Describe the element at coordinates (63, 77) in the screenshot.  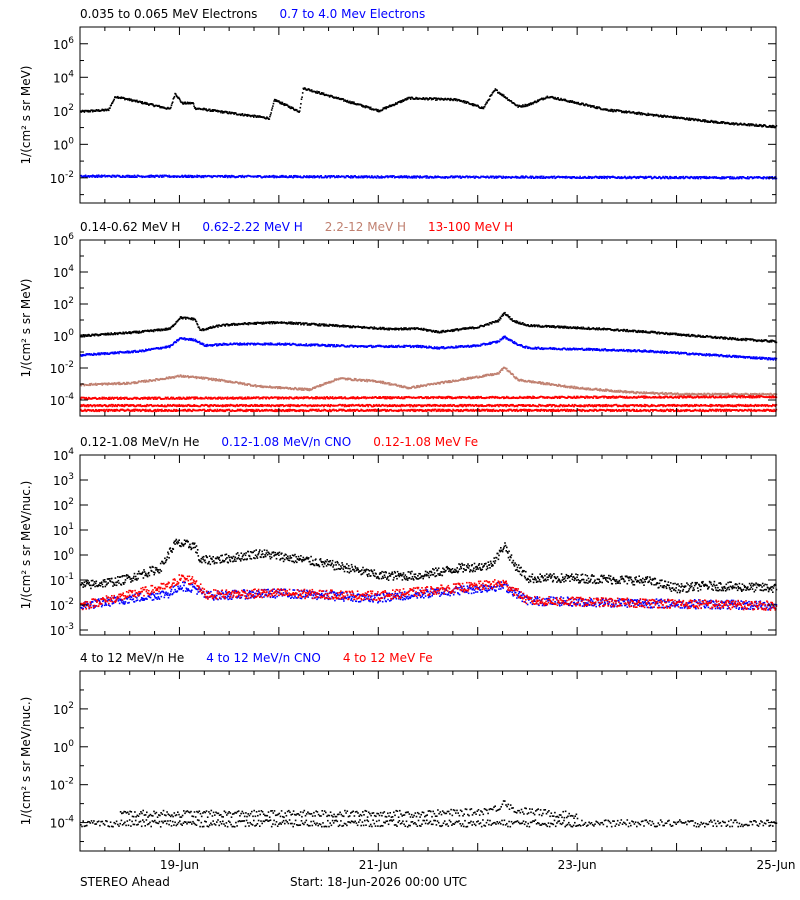
I see `y-tick-label: 10⁴` at that location.